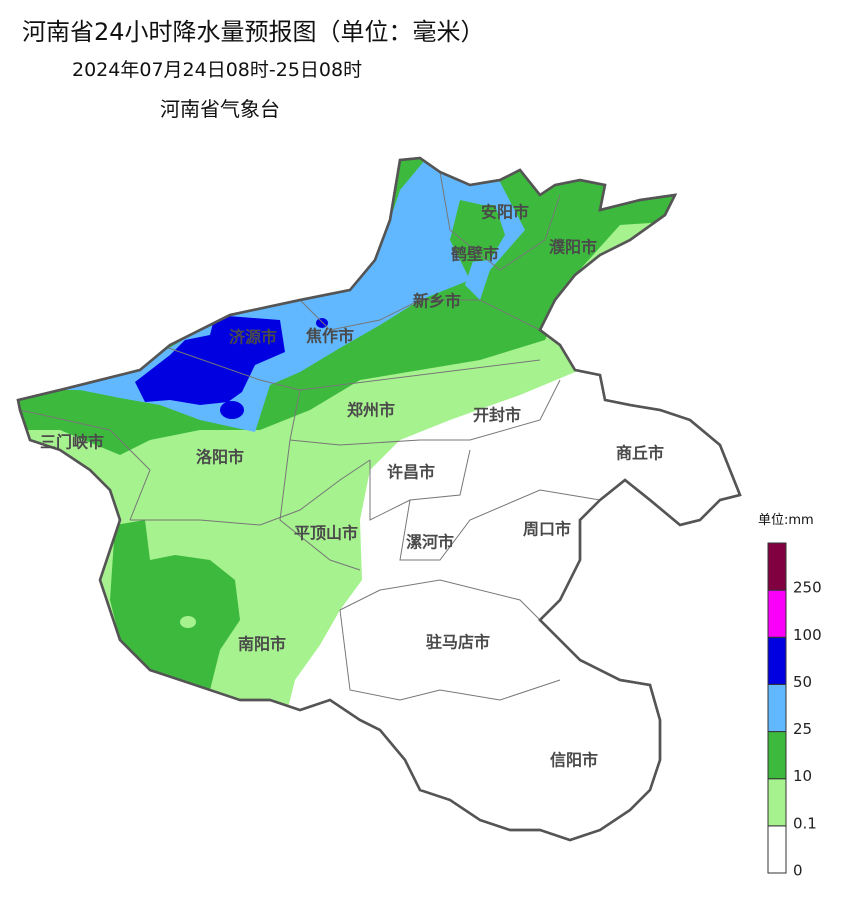  What do you see at coordinates (786, 520) in the screenshot?
I see `legend-unit: 单位:mm` at bounding box center [786, 520].